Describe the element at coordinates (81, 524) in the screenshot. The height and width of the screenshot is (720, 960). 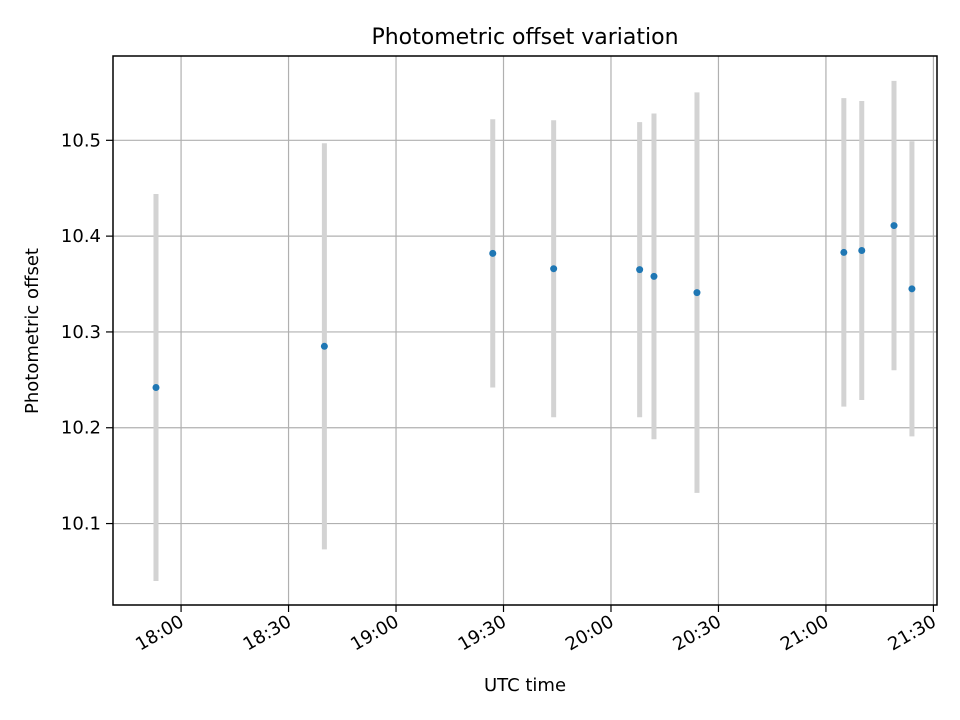
I see `y-tick-label: 10.1` at that location.